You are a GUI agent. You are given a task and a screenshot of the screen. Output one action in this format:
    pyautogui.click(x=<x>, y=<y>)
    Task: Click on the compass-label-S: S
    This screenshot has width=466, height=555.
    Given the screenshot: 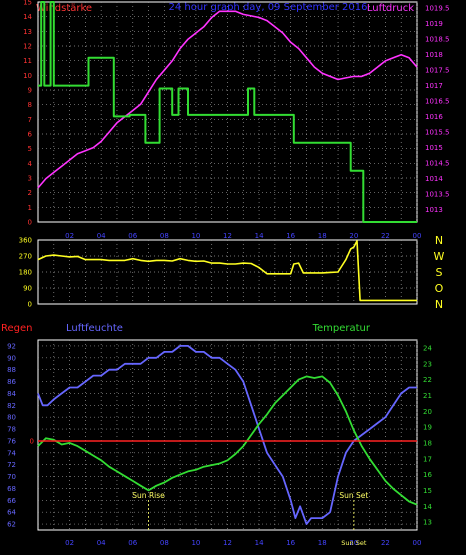 What is the action you would take?
    pyautogui.click(x=439, y=272)
    